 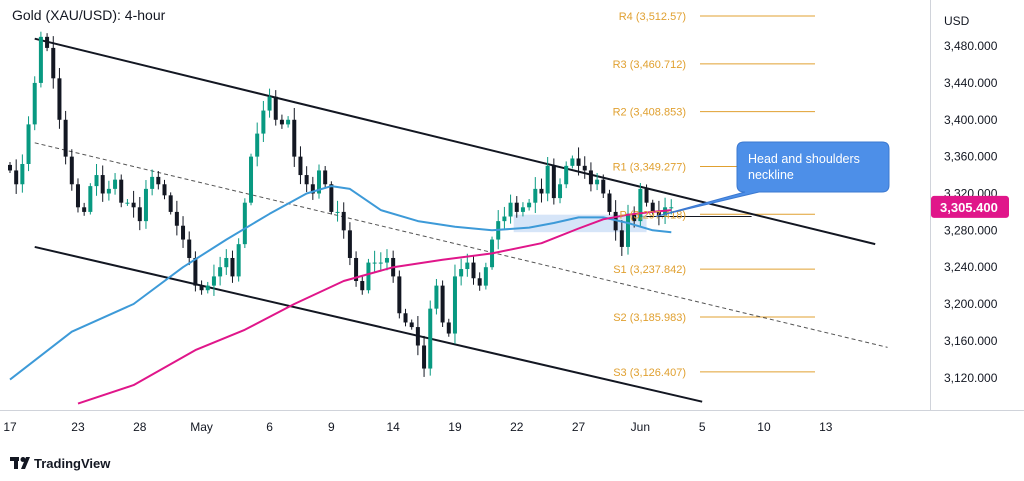 What do you see at coordinates (971, 83) in the screenshot?
I see `y-tick-label: 3,440.000` at bounding box center [971, 83].